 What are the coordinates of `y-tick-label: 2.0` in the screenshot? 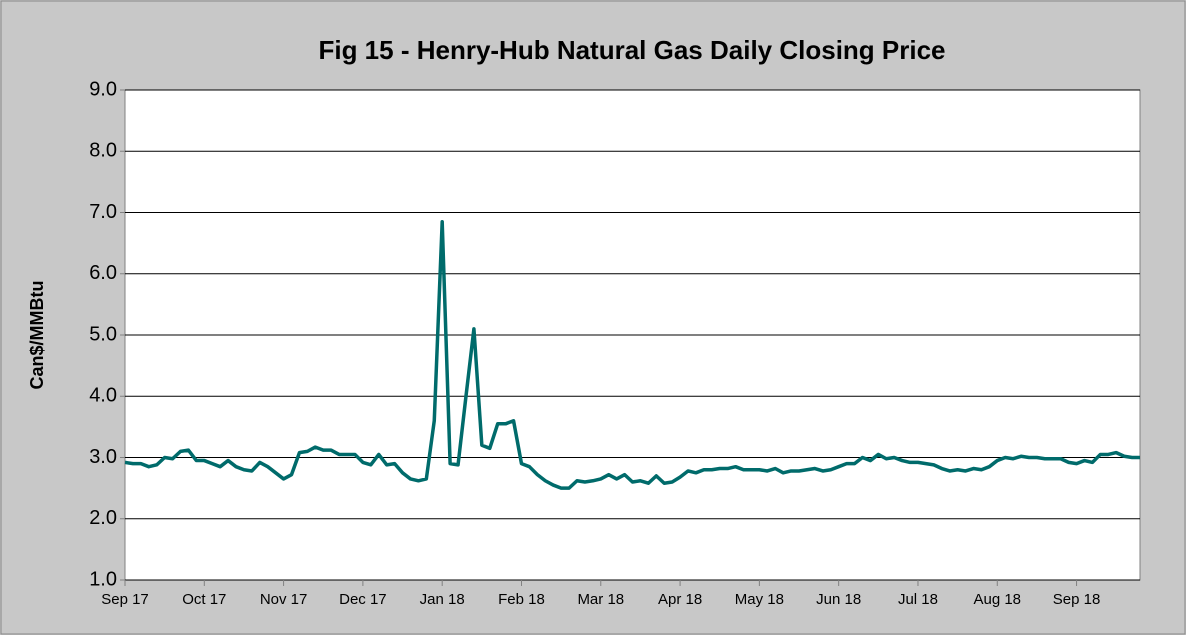 It's located at (103, 518).